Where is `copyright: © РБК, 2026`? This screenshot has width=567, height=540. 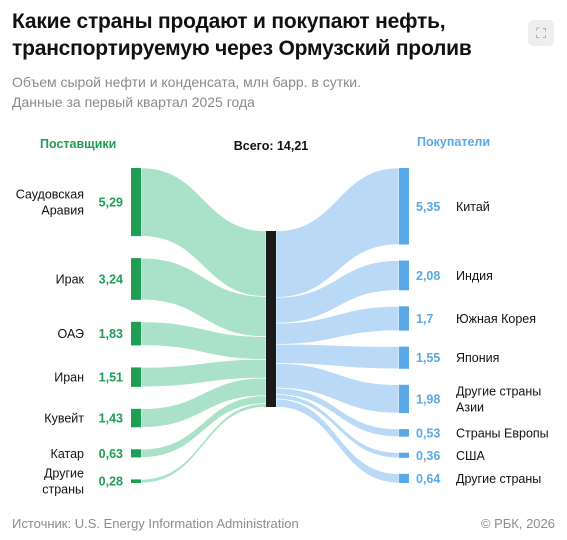
copyright: © РБК, 2026 is located at coordinates (517, 523).